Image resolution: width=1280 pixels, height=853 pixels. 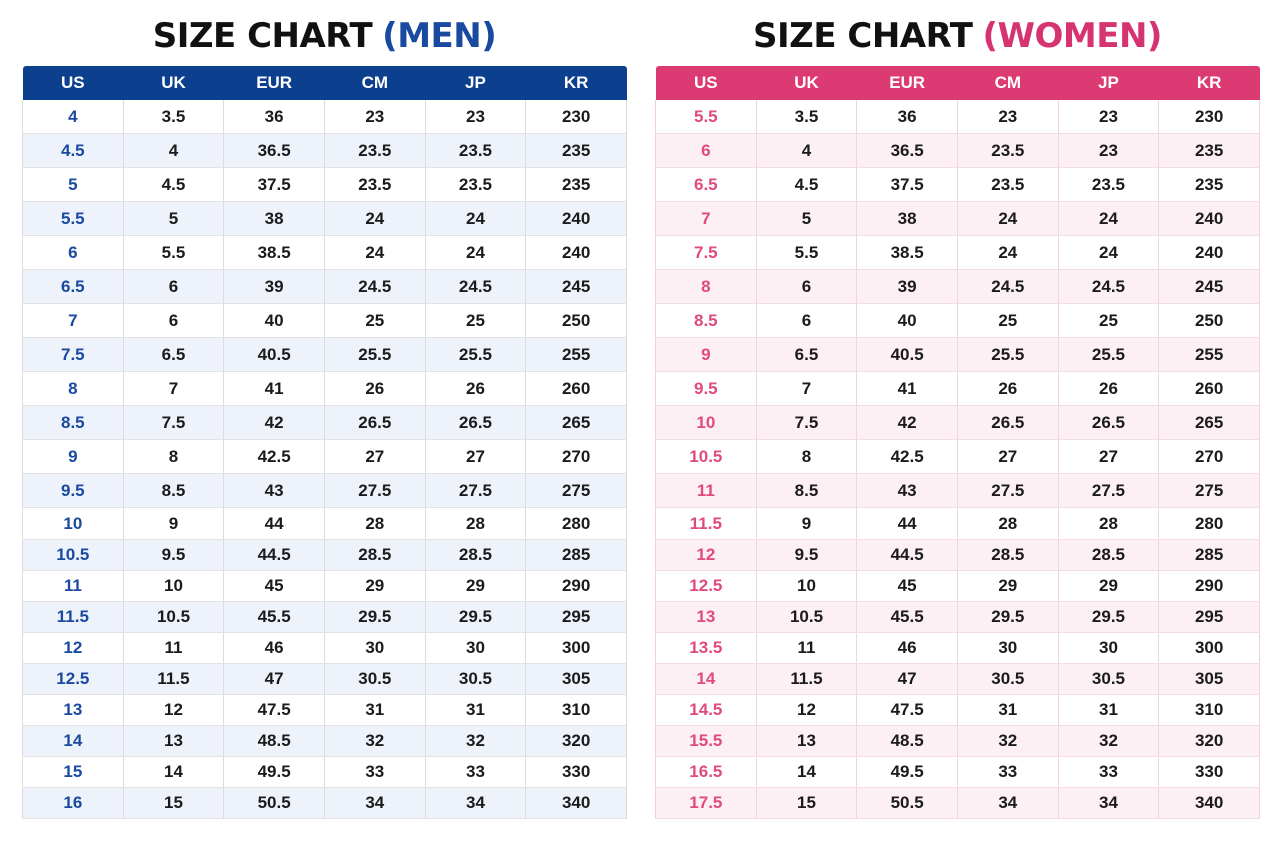 I want to click on cell-jp: 26, so click(x=475, y=389).